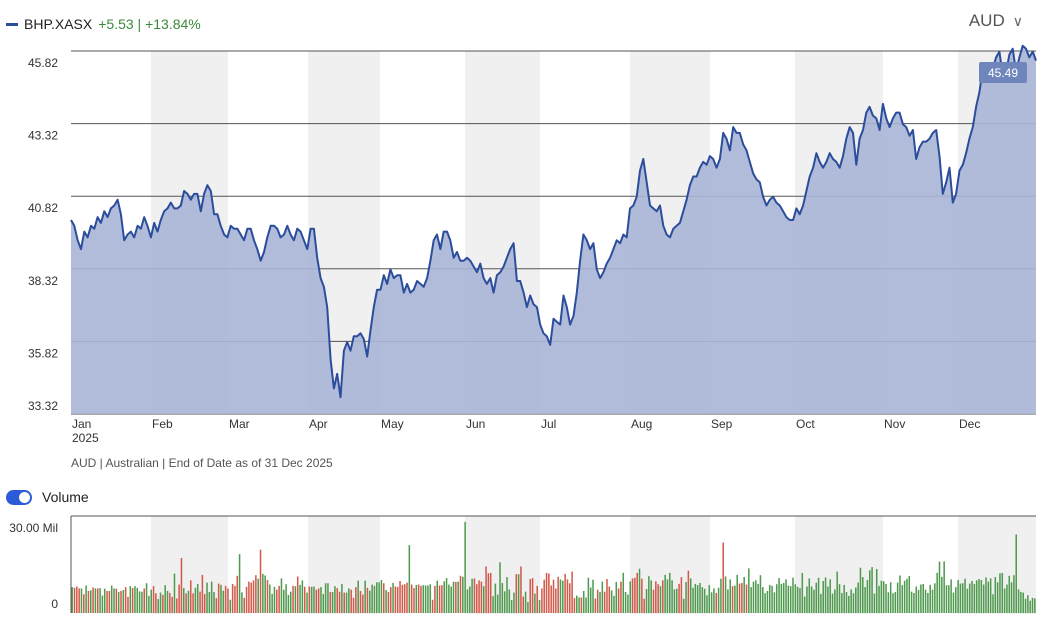  What do you see at coordinates (722, 424) in the screenshot?
I see `x-tick-label: Sep` at bounding box center [722, 424].